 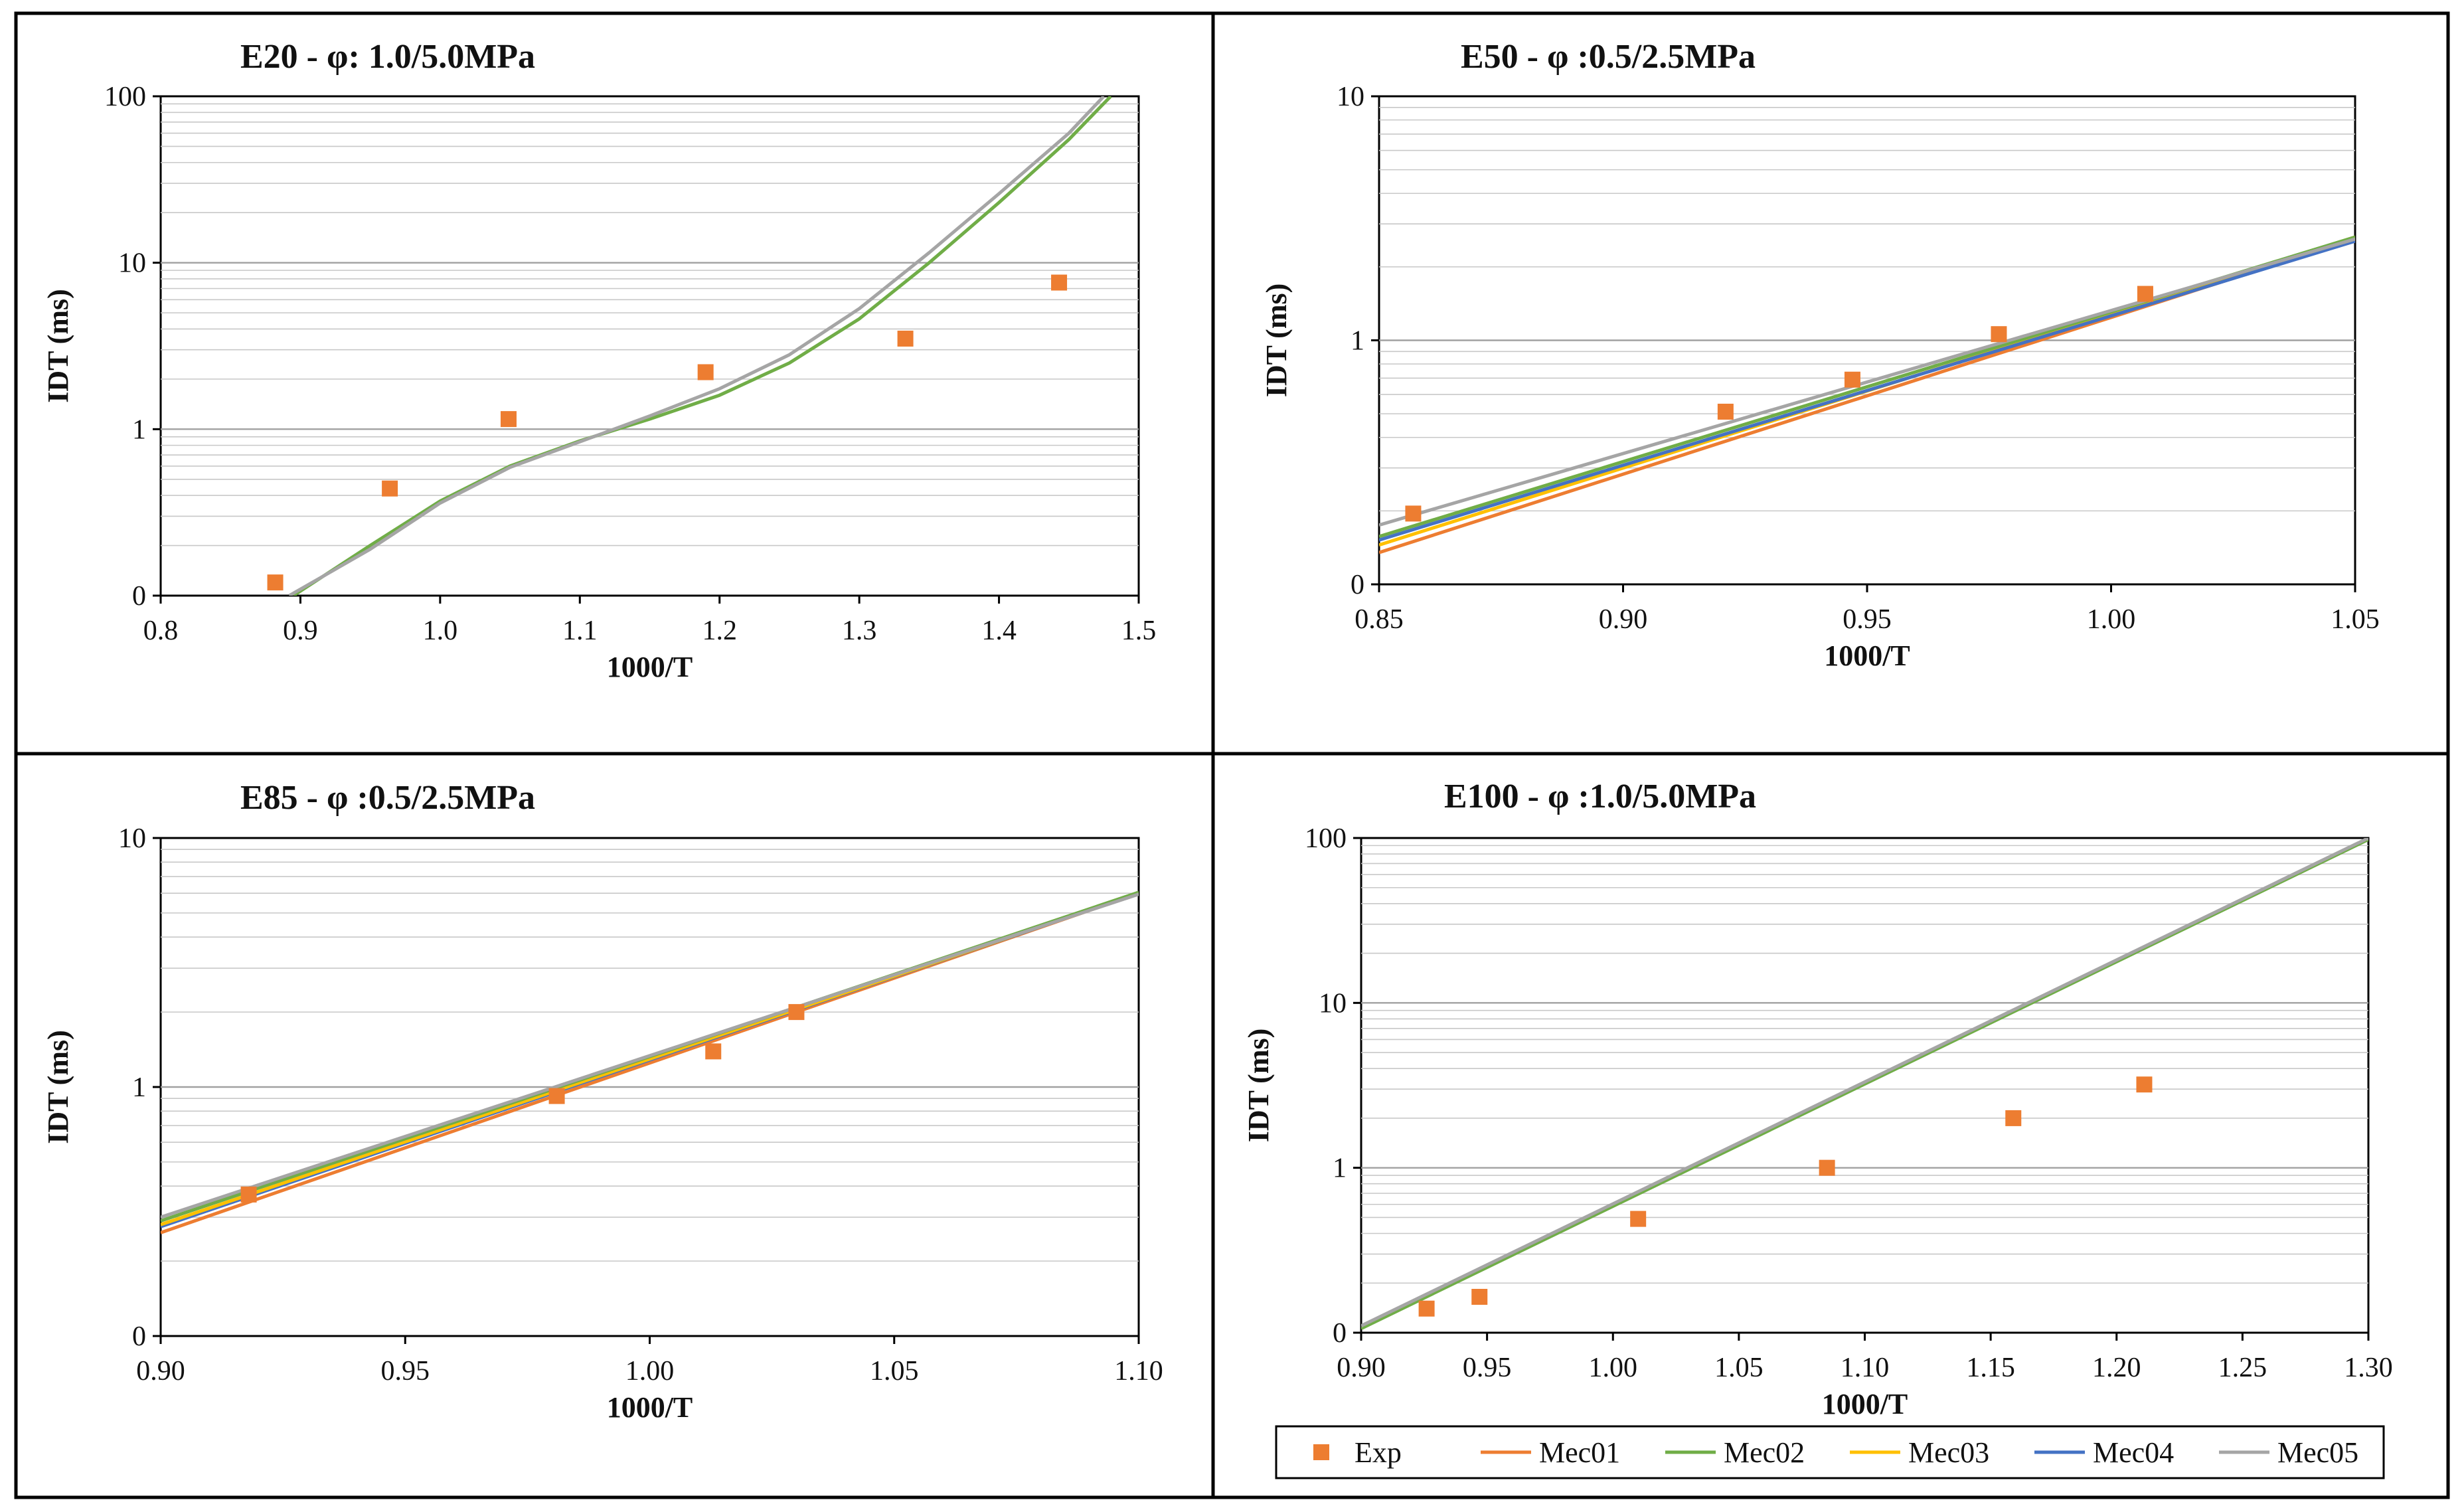 What do you see at coordinates (1579, 1452) in the screenshot?
I see `legend-label: Mec01` at bounding box center [1579, 1452].